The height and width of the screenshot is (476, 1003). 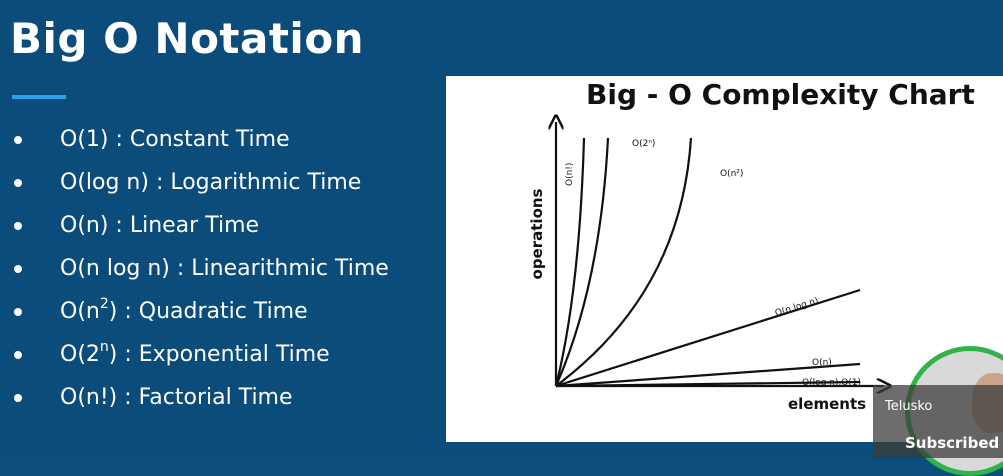 I want to click on bullet-text-pre: O(n, so click(x=80, y=311).